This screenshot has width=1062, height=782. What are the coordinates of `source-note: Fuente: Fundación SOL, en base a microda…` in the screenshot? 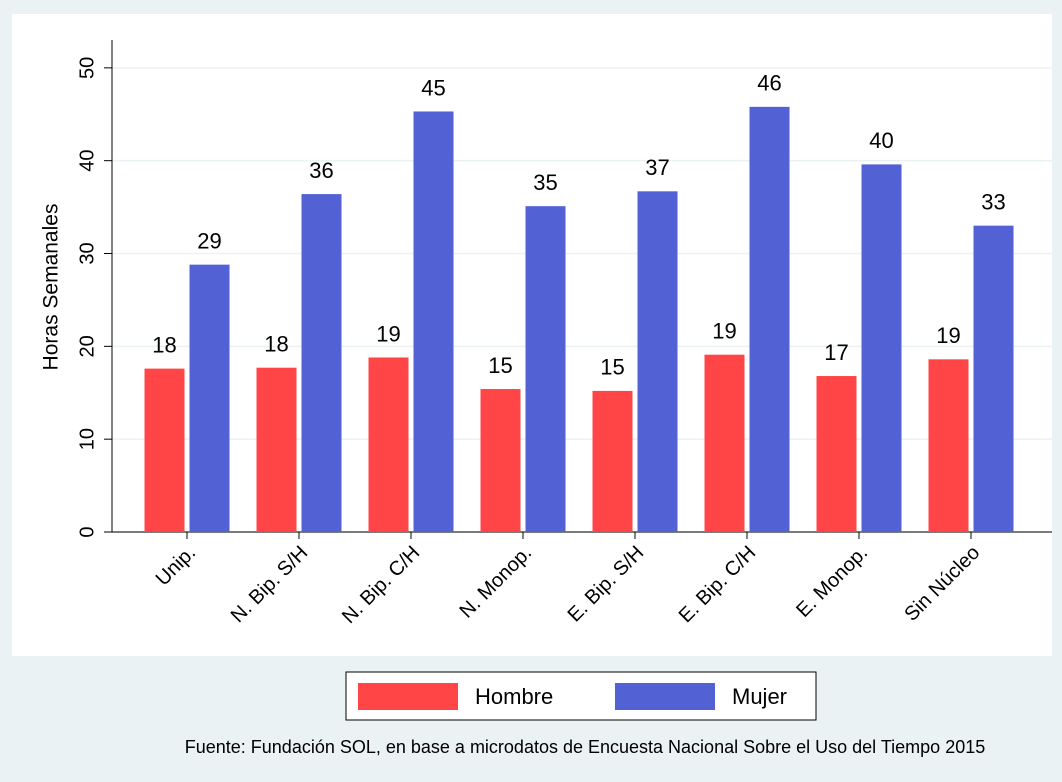 It's located at (585, 747).